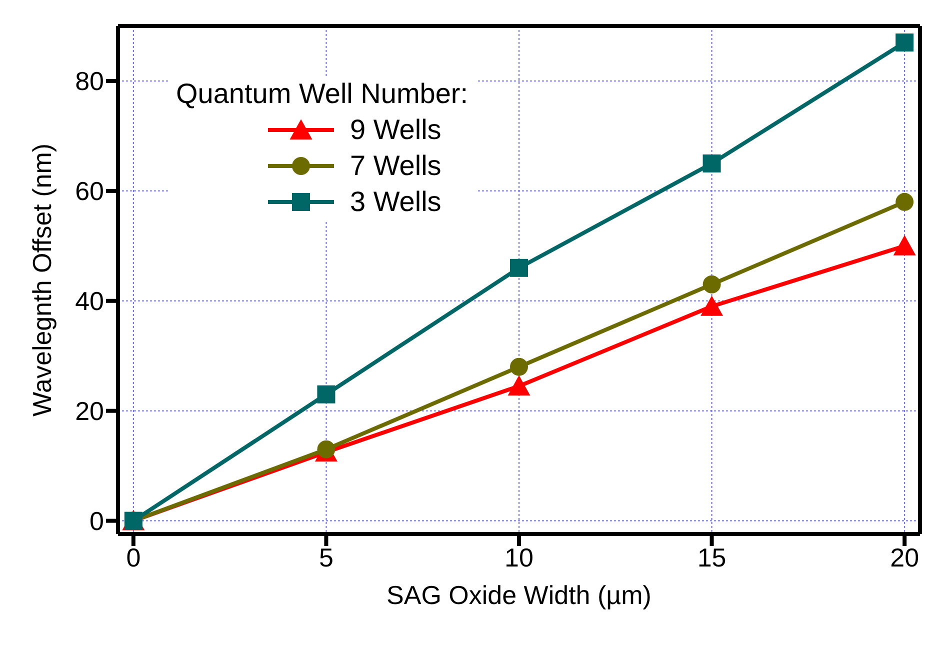 The image size is (944, 662). Describe the element at coordinates (396, 166) in the screenshot. I see `legend-label: 7 Wells` at that location.